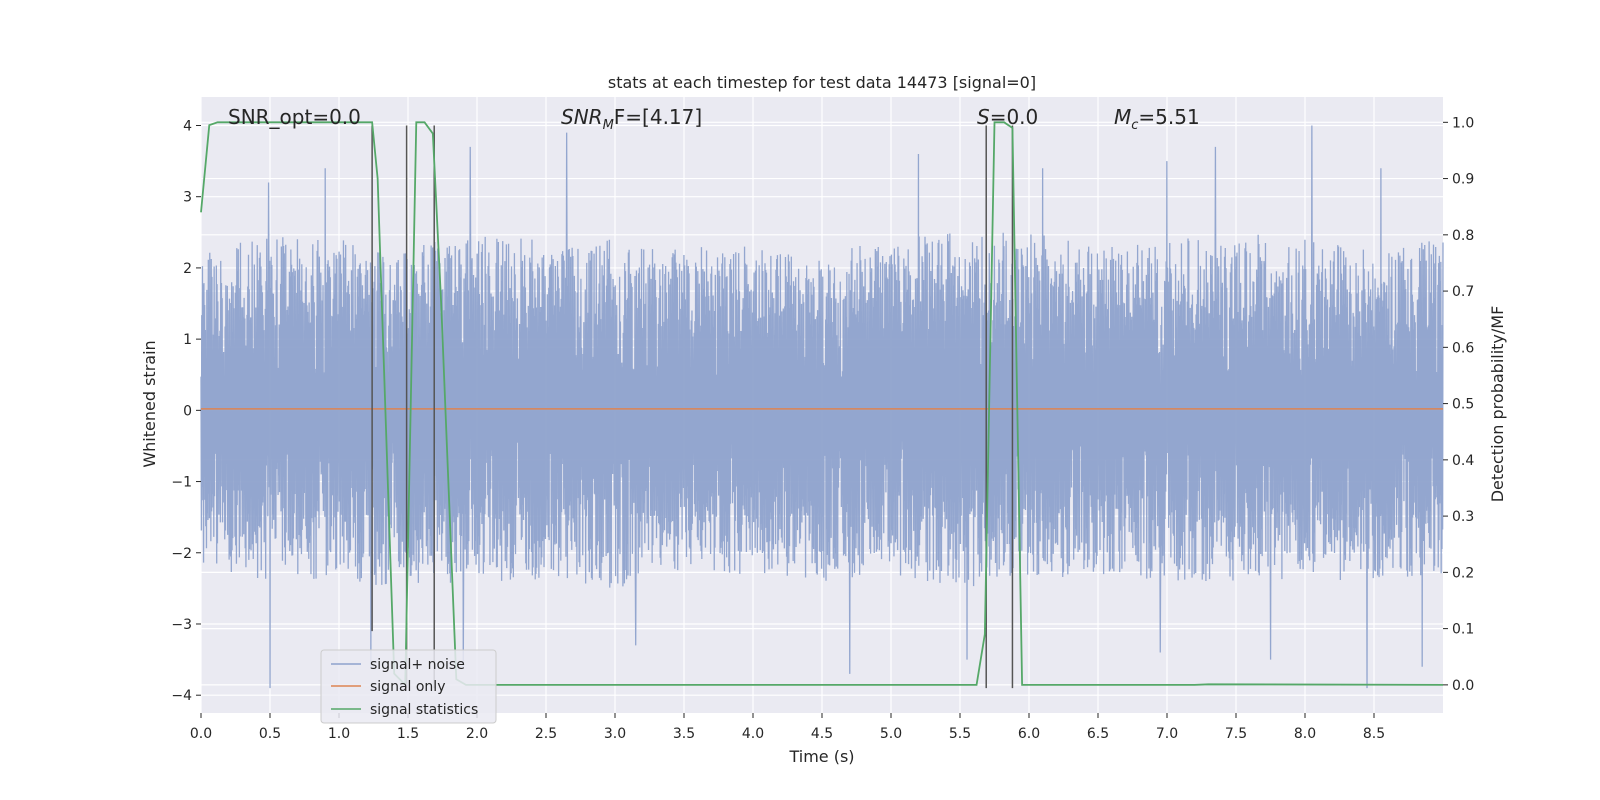 Image resolution: width=1600 pixels, height=800 pixels. What do you see at coordinates (1463, 517) in the screenshot?
I see `y-right-tick-label: 0.3` at bounding box center [1463, 517].